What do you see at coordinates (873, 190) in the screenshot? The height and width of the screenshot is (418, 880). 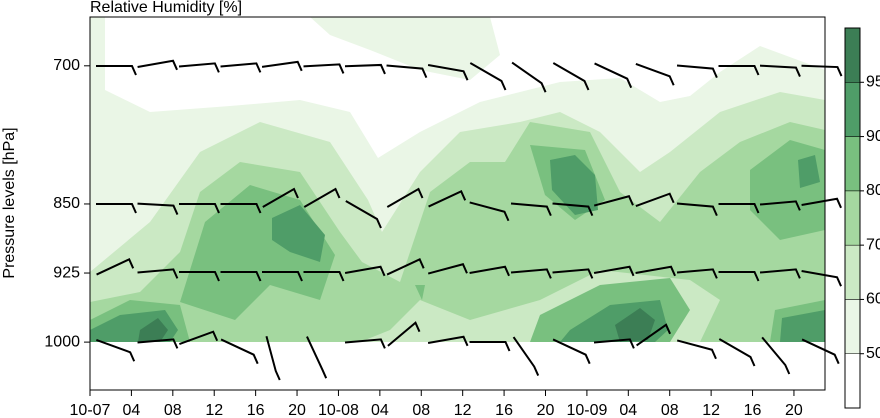 I see `colorbar-tick-label: 80` at bounding box center [873, 190].